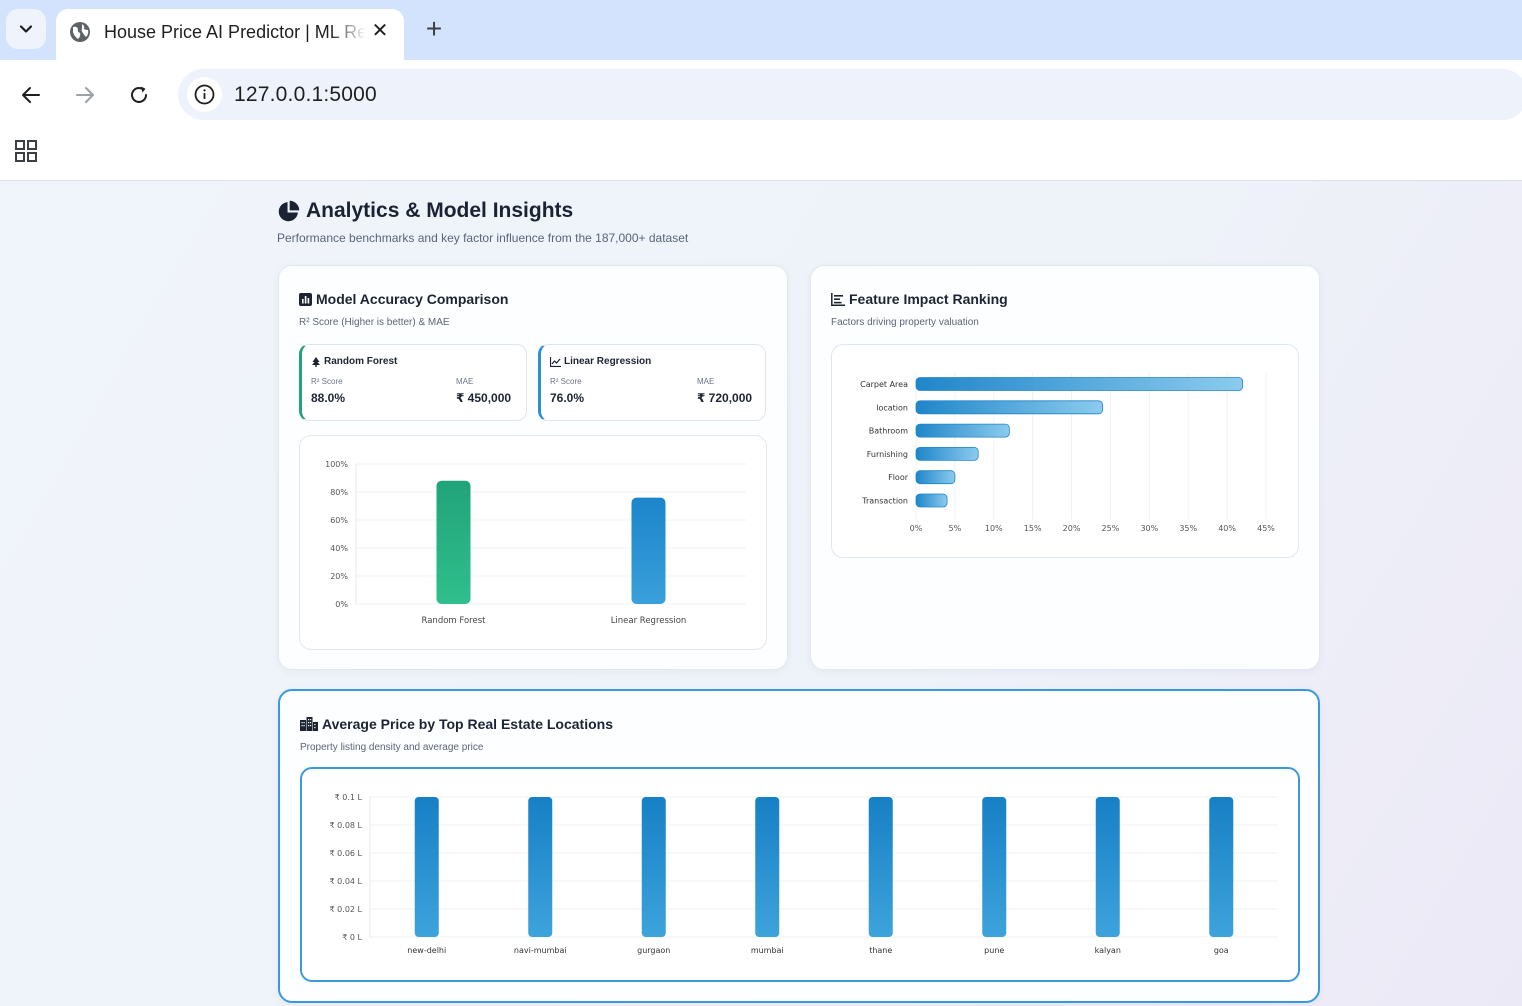 This screenshot has height=1006, width=1522. What do you see at coordinates (1221, 950) in the screenshot?
I see `x-tick-label: goa` at bounding box center [1221, 950].